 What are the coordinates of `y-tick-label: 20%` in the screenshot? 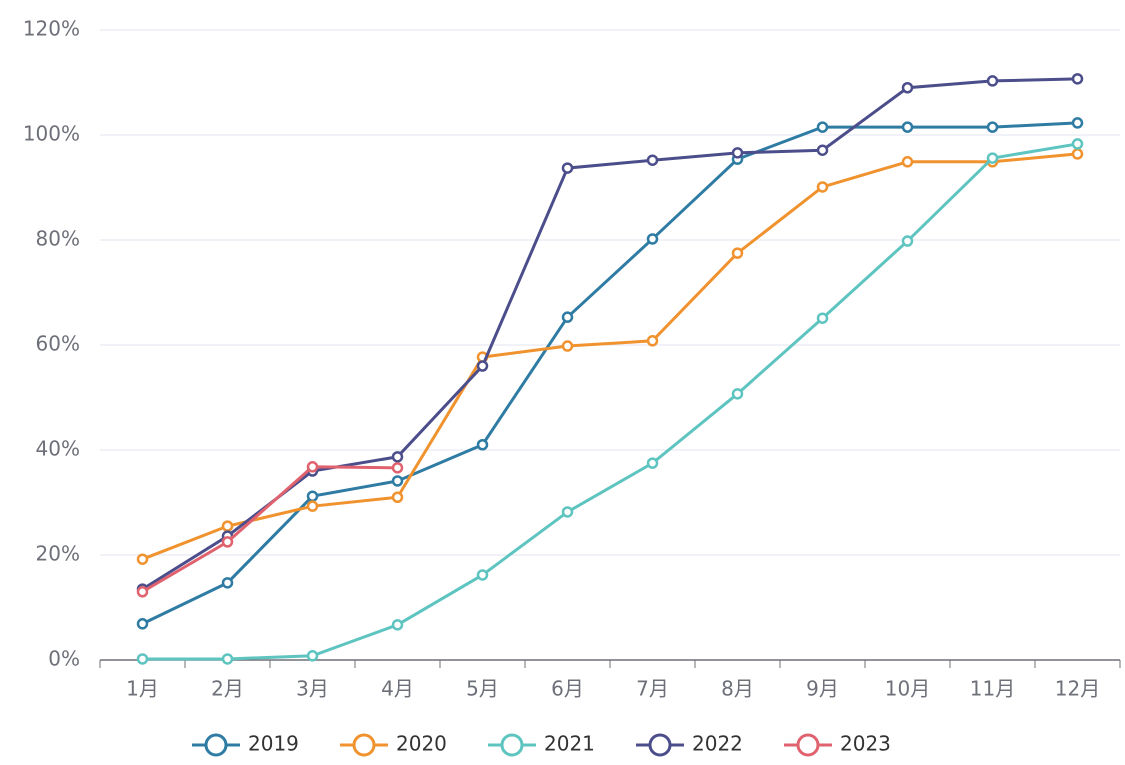 It's located at (58, 554).